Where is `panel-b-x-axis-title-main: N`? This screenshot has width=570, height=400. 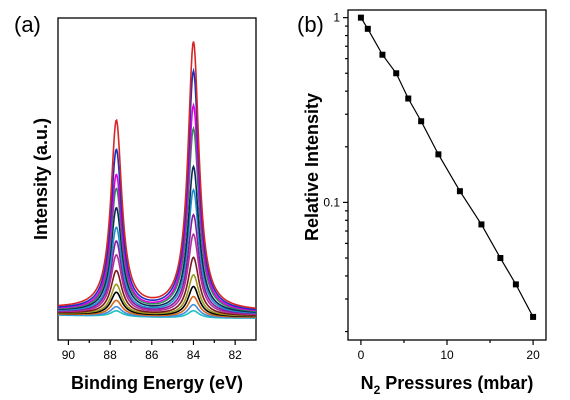 panel-b-x-axis-title-main: N is located at coordinates (367, 383).